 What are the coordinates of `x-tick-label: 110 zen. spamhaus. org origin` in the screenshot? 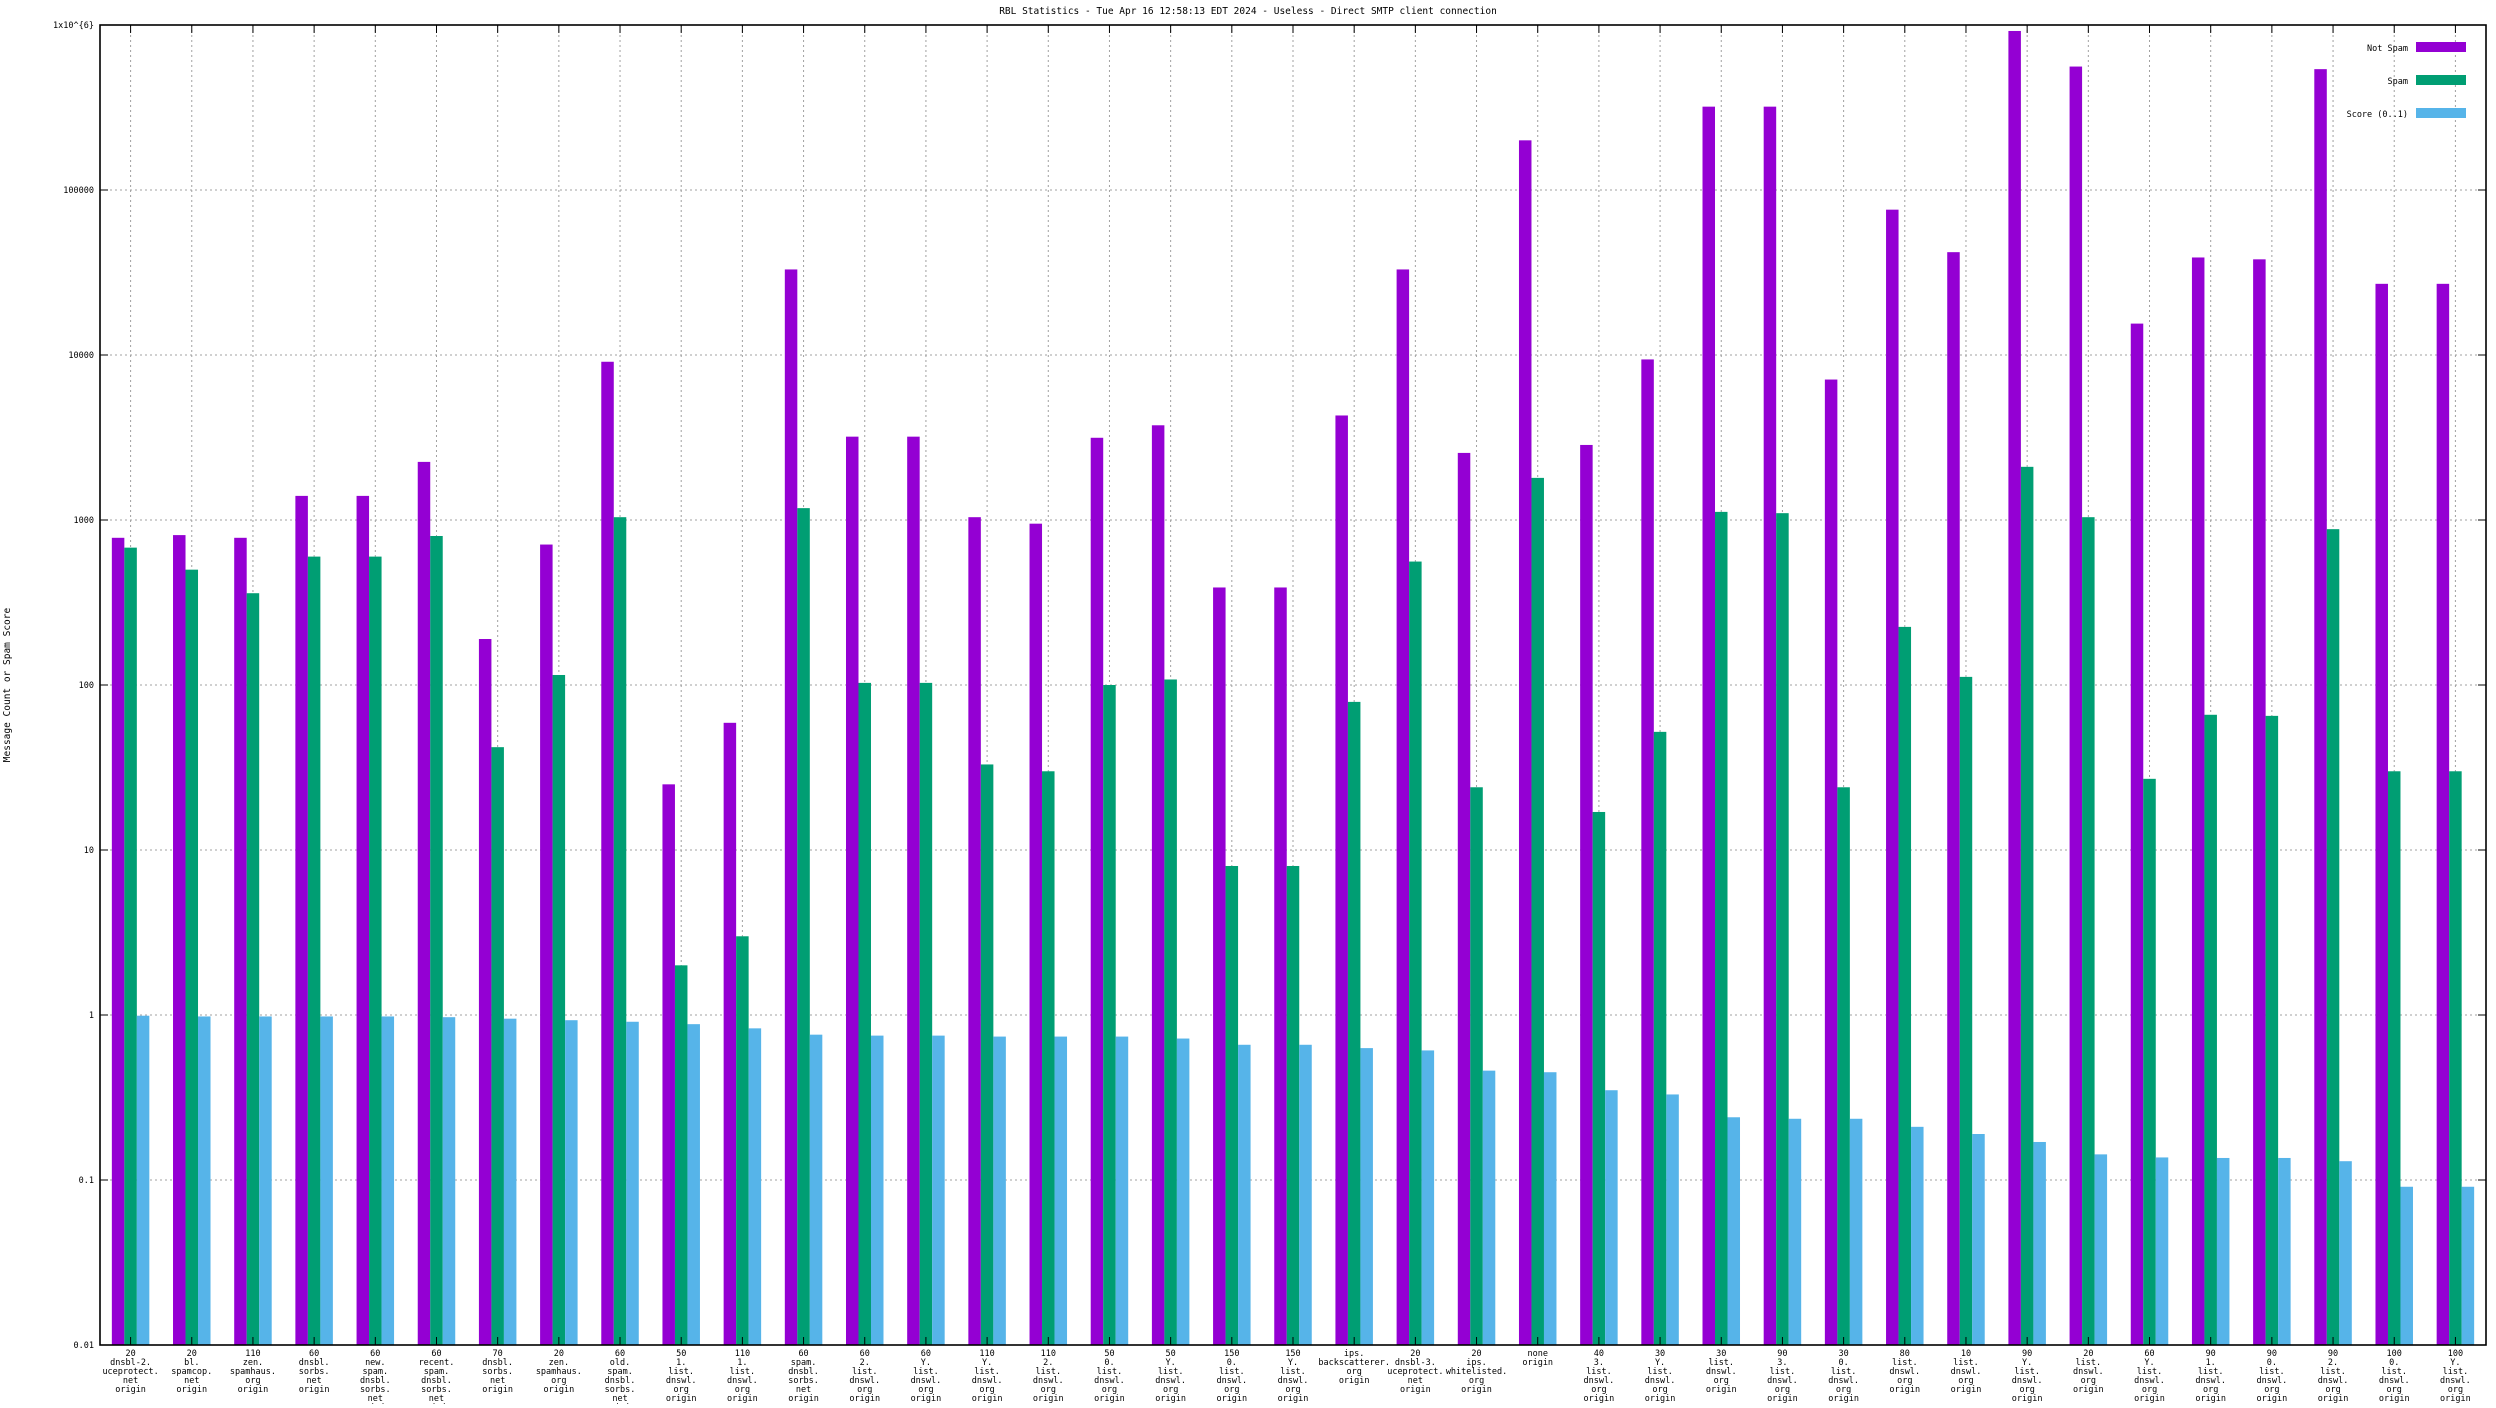 It's located at (253, 1372).